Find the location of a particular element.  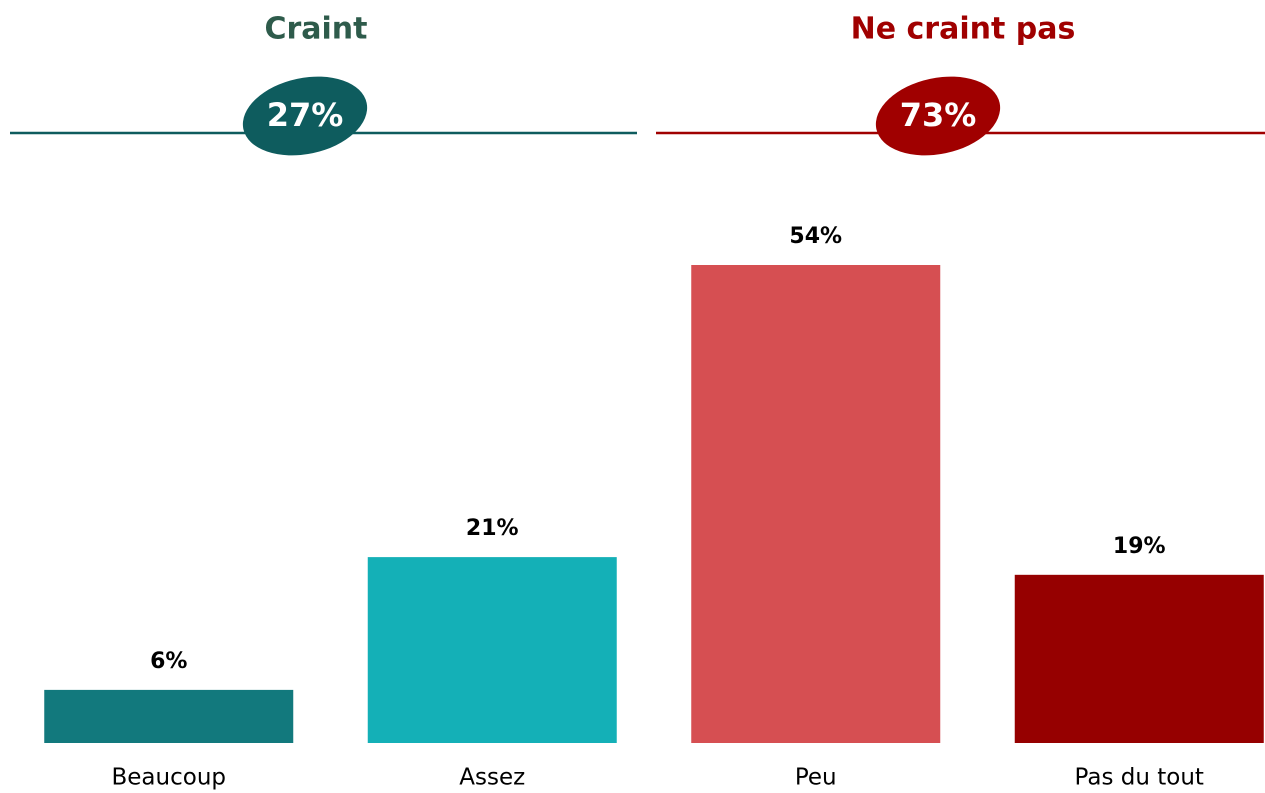

value-label: 54% is located at coordinates (815, 236).